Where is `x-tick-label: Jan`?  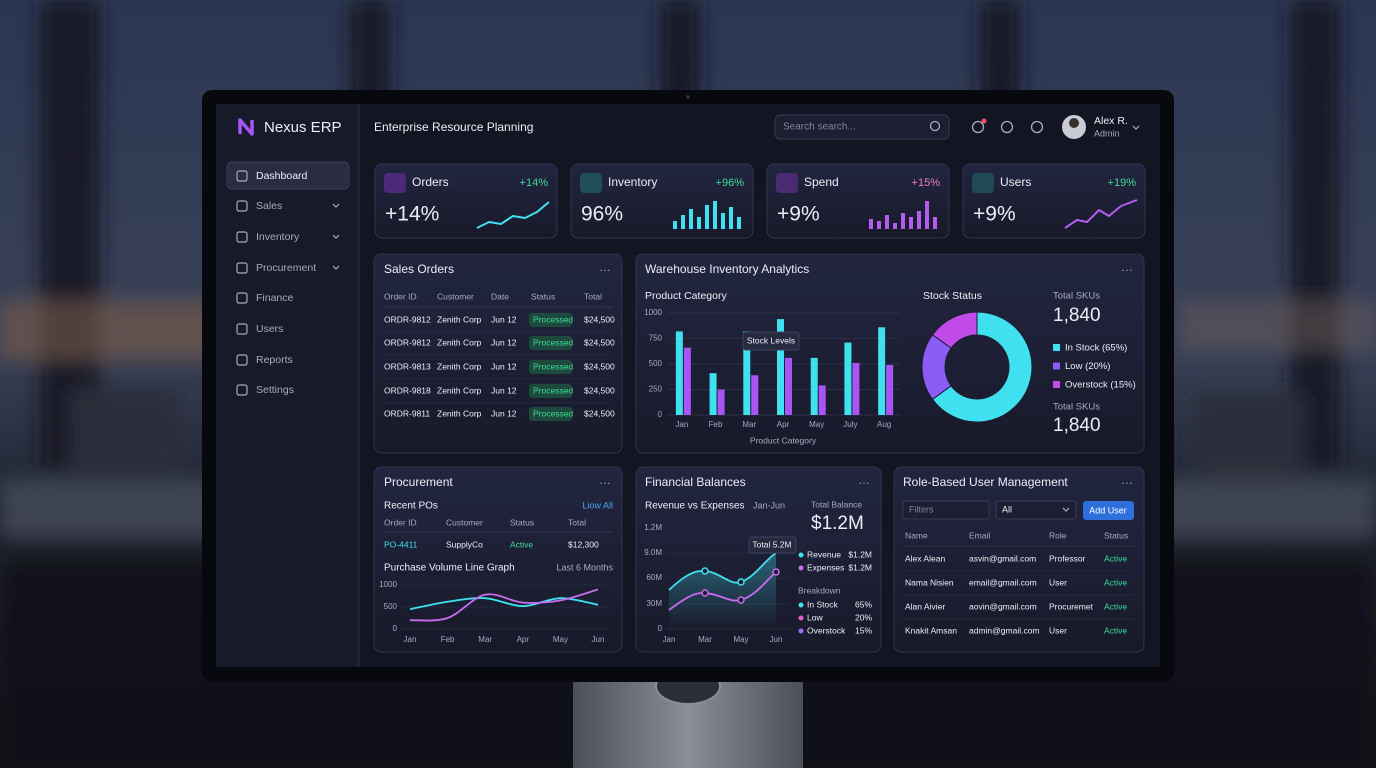
x-tick-label: Jan is located at coordinates (410, 639).